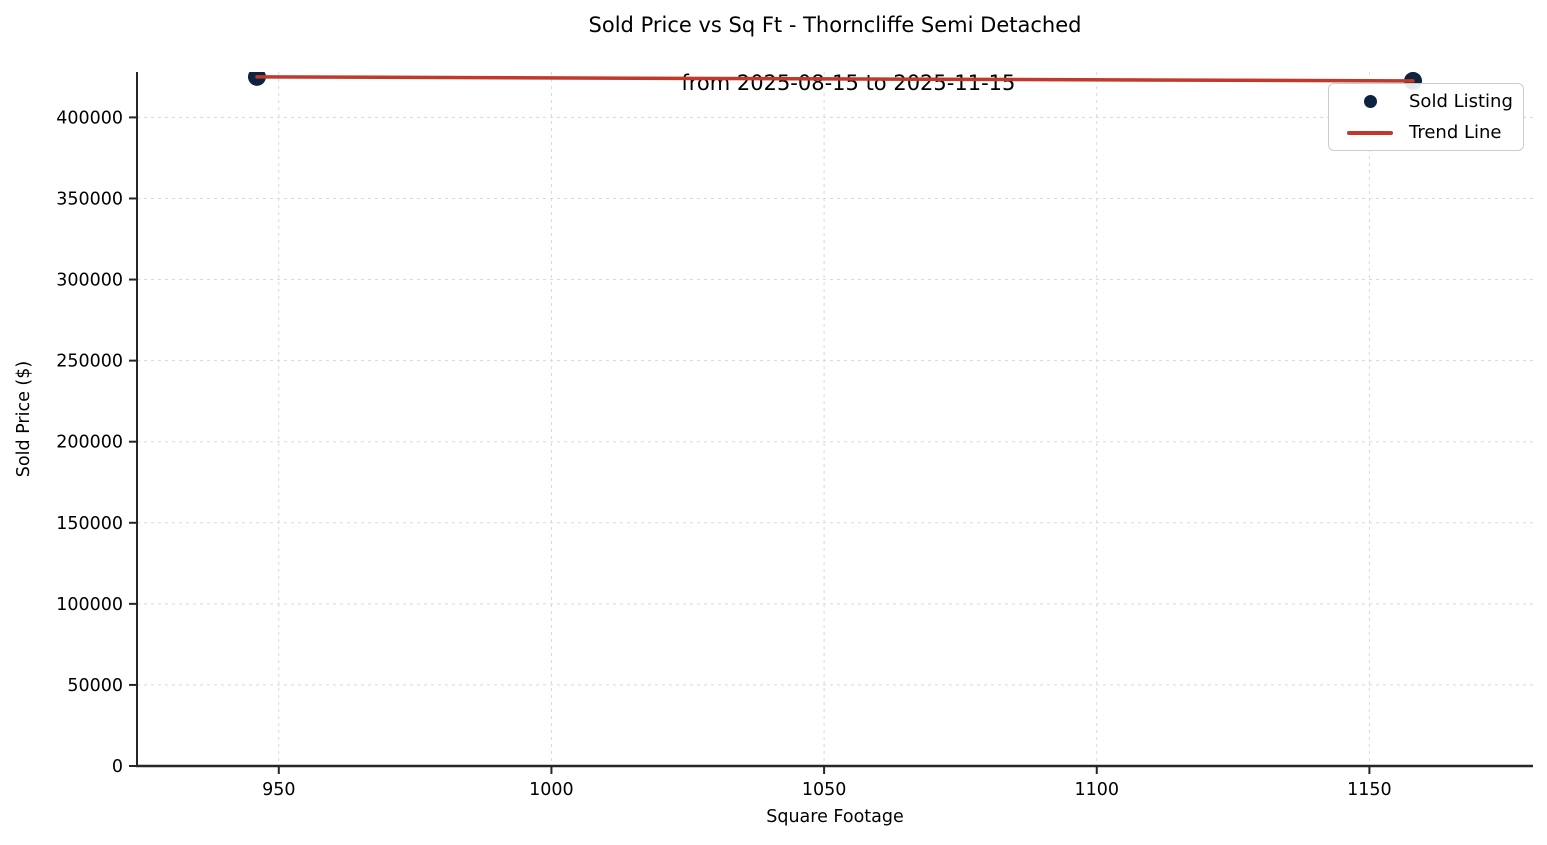 This screenshot has width=1547, height=845. I want to click on y-tick-label: 200000, so click(89, 443).